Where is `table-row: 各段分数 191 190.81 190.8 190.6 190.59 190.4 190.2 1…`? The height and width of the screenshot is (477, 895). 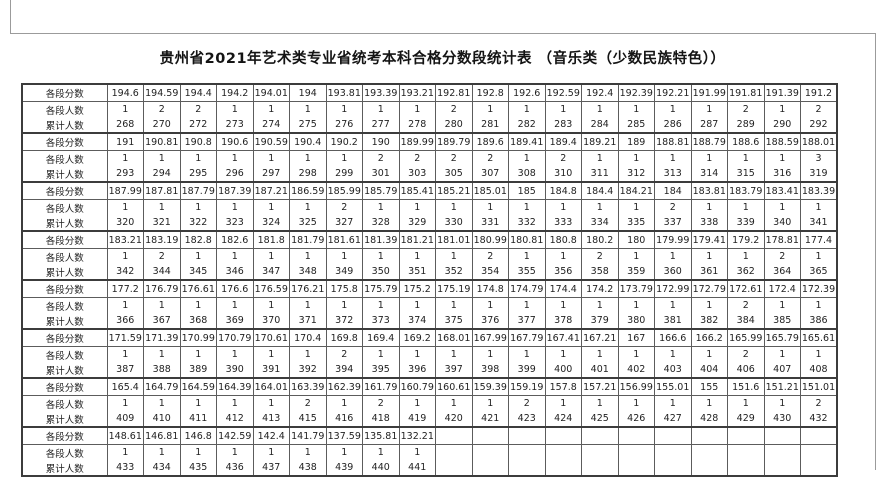
table-row: 各段分数 191 190.81 190.8 190.6 190.59 190.4 190.2 1… is located at coordinates (429, 141).